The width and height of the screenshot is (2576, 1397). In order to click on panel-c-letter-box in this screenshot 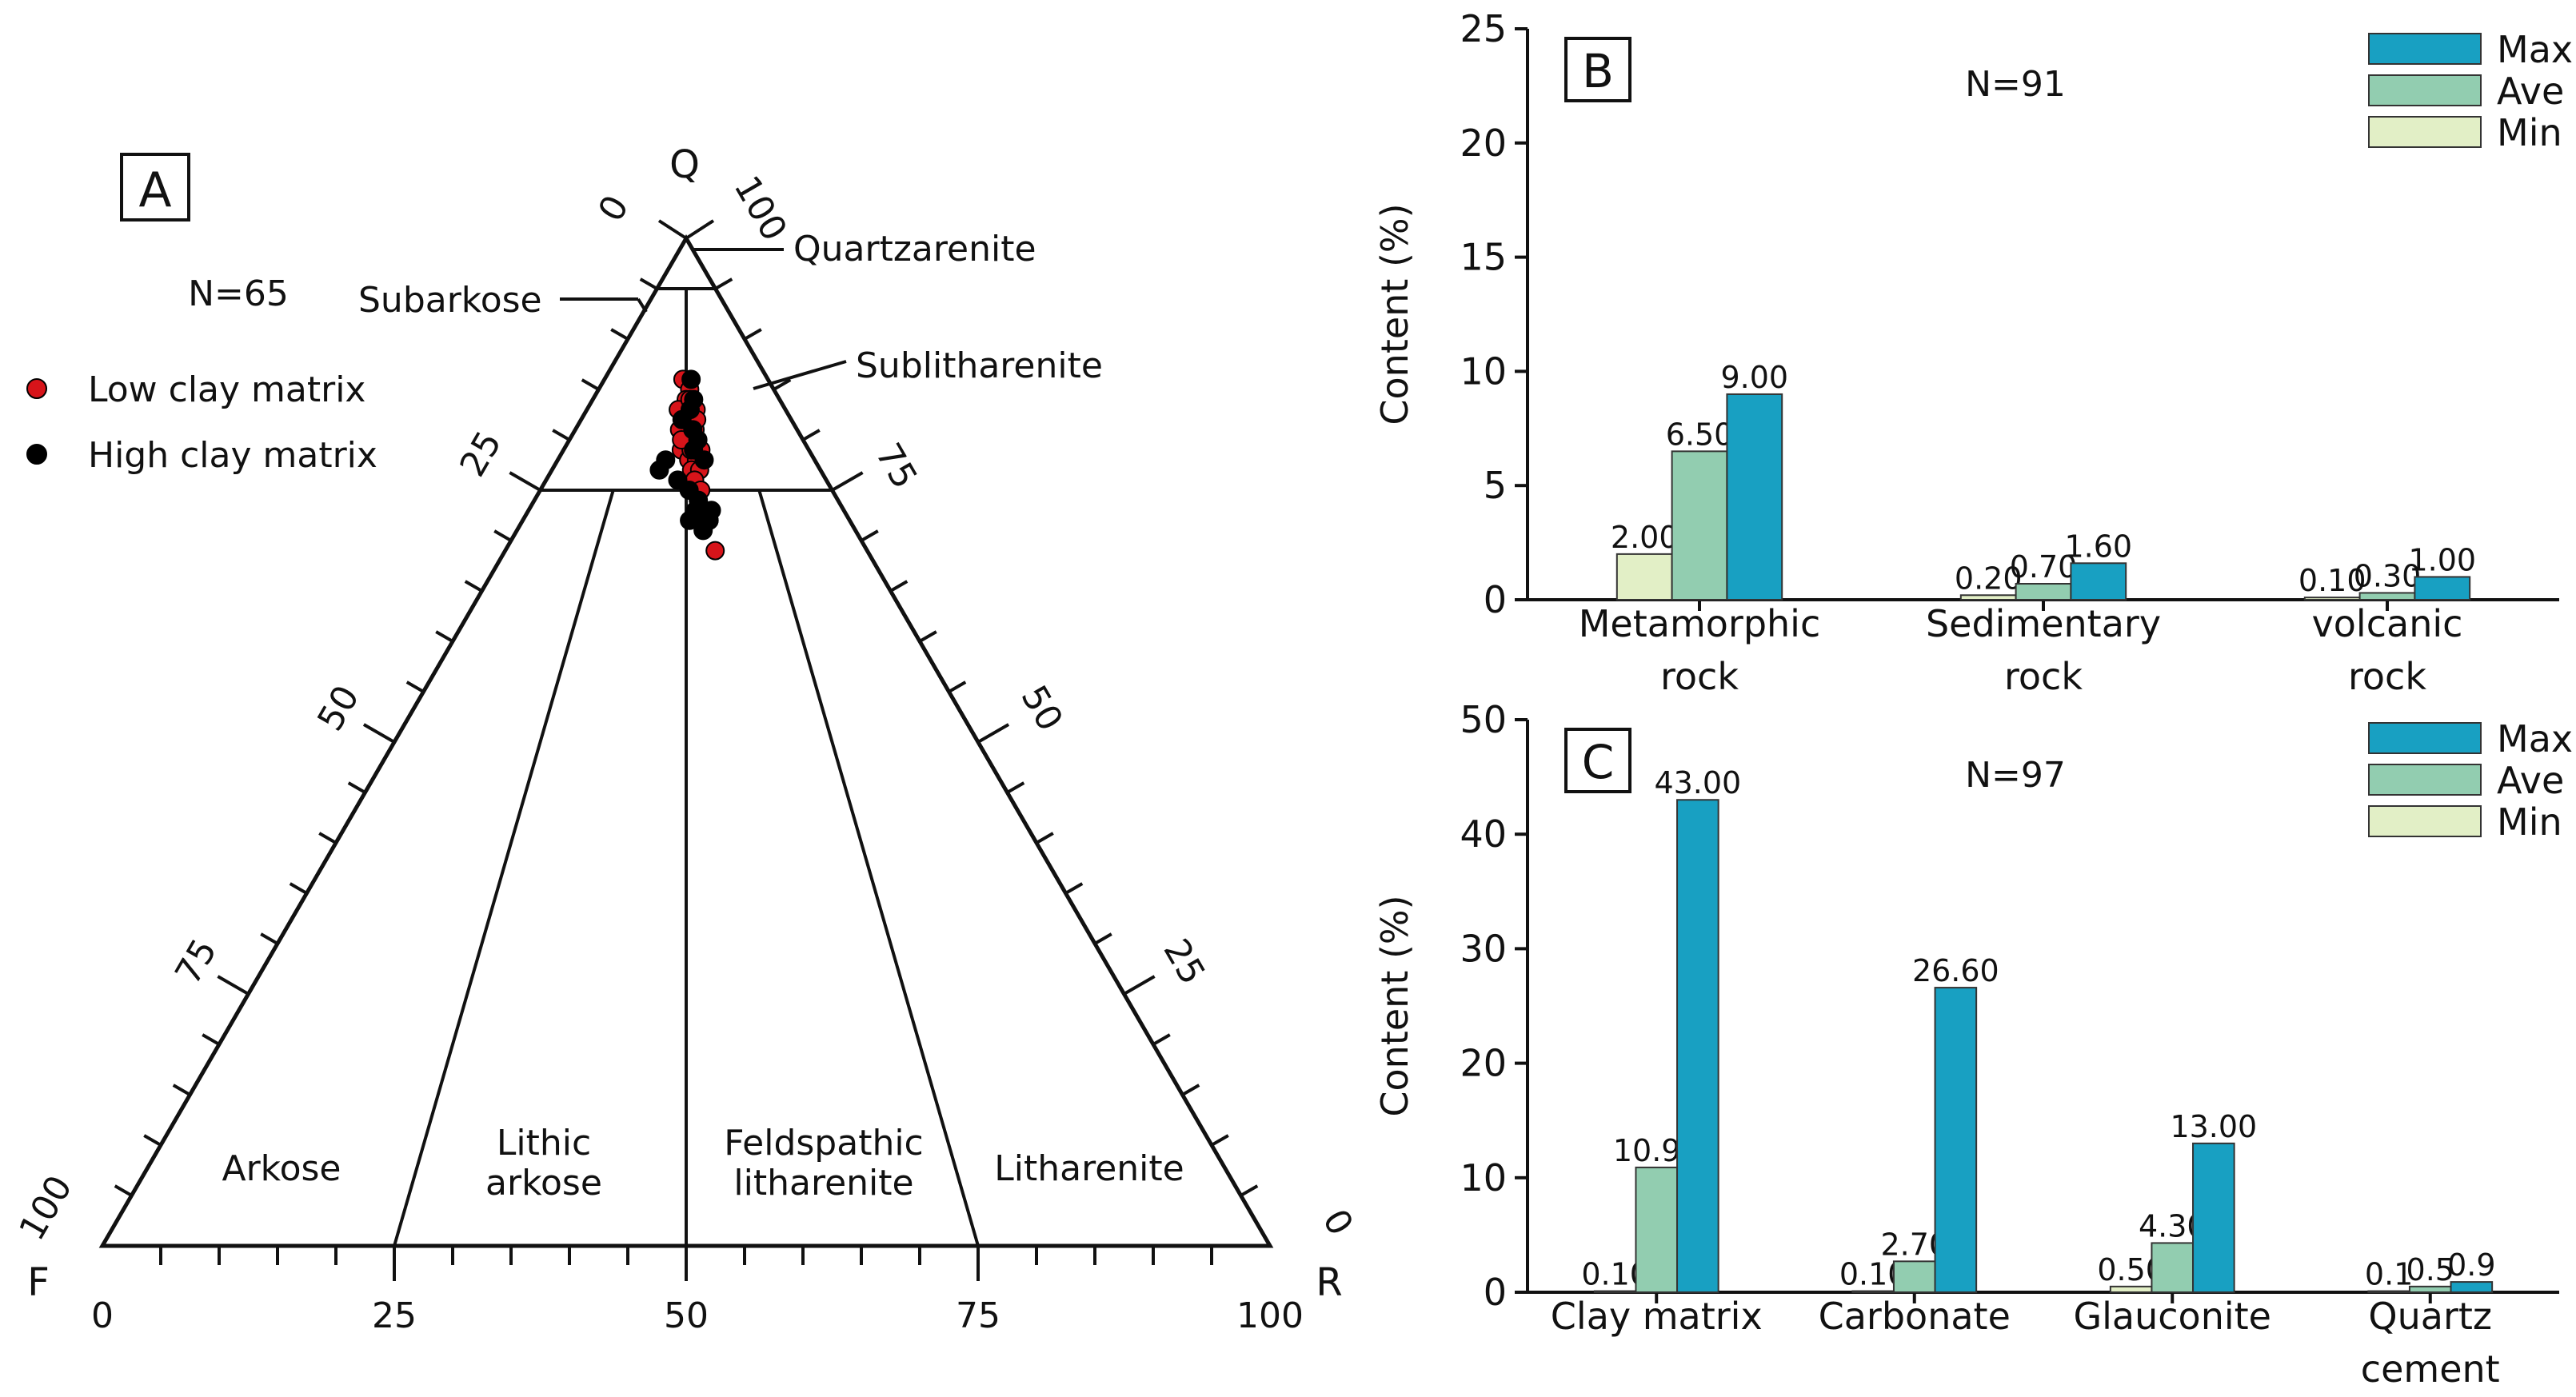, I will do `click(1597, 760)`.